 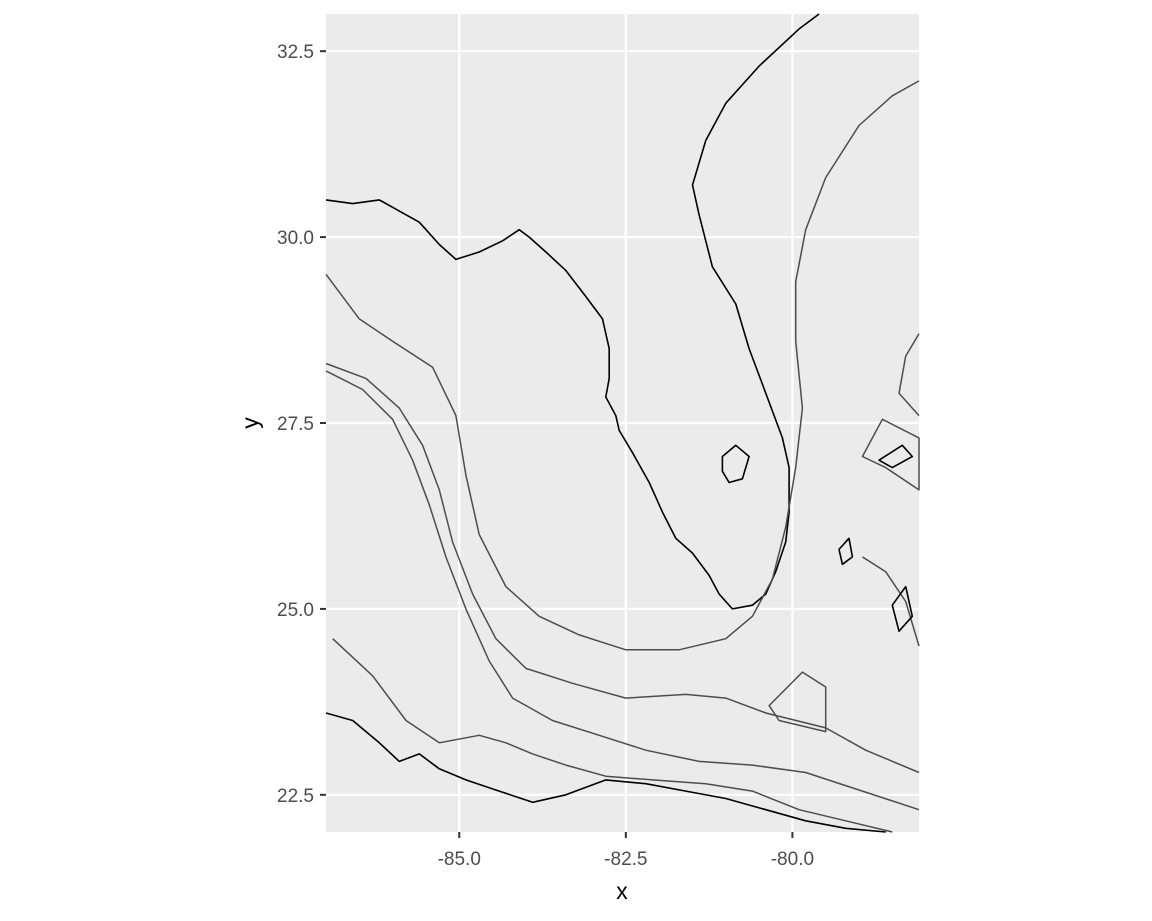 I want to click on y-tick-label: 22.5, so click(x=295, y=796).